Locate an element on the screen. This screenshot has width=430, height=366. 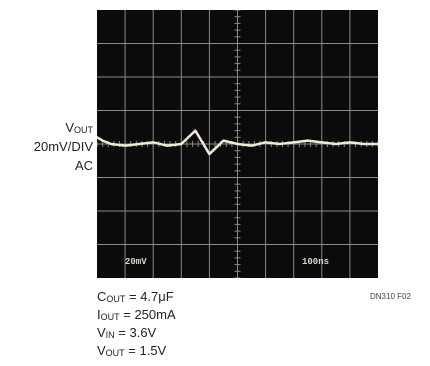
figure-id: DN310 F02 is located at coordinates (390, 296).